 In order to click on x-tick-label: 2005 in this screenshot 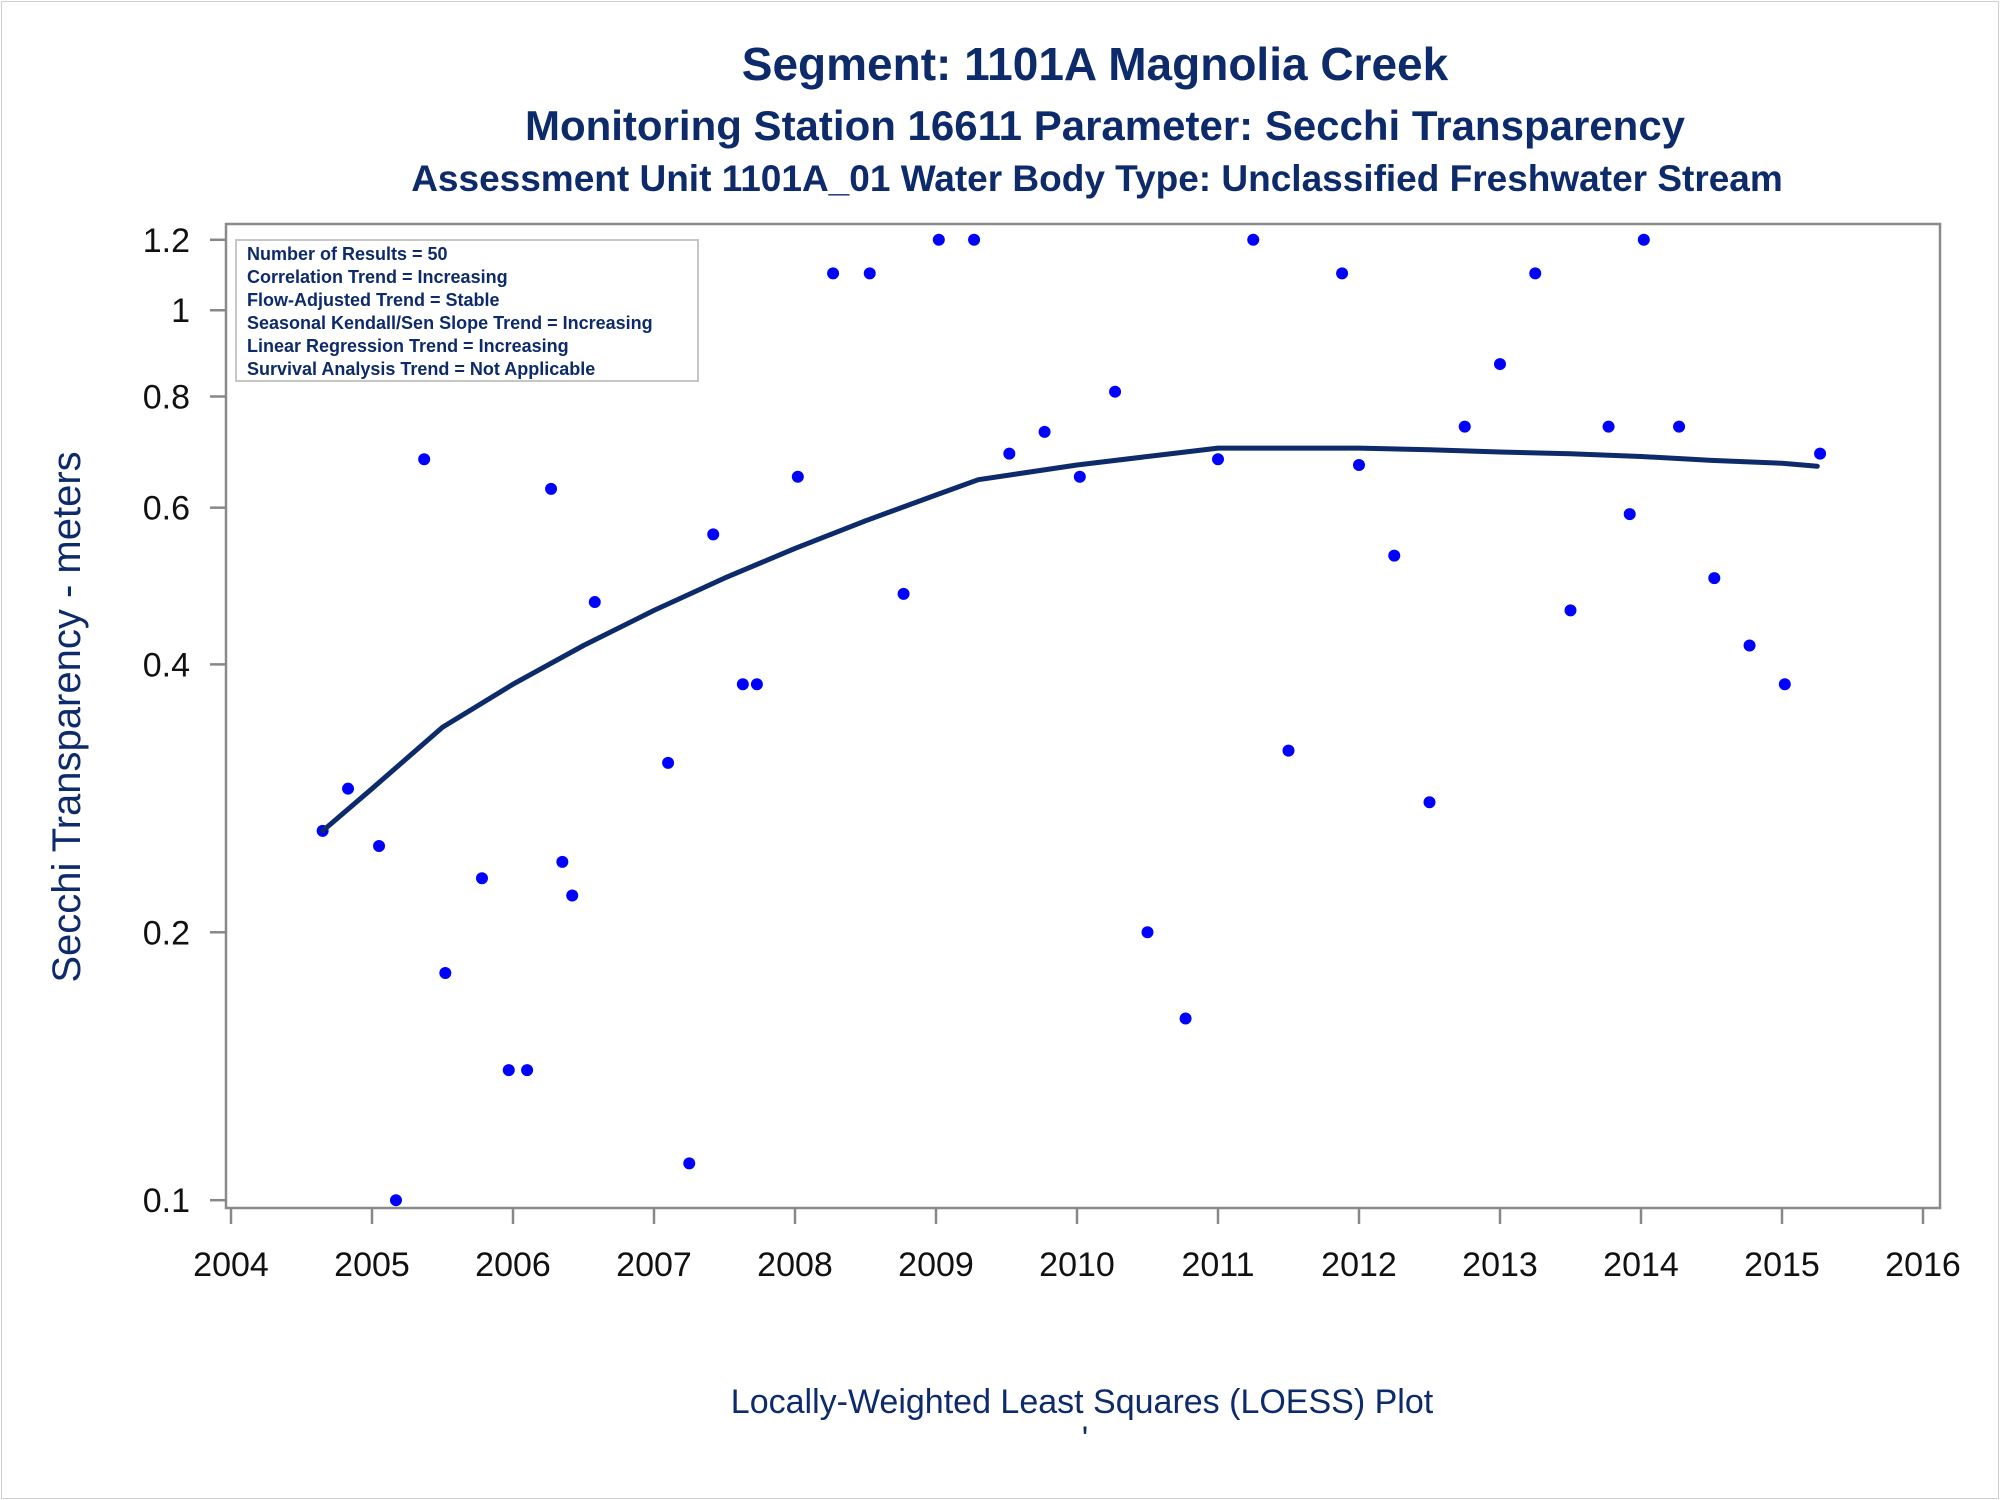, I will do `click(372, 1265)`.